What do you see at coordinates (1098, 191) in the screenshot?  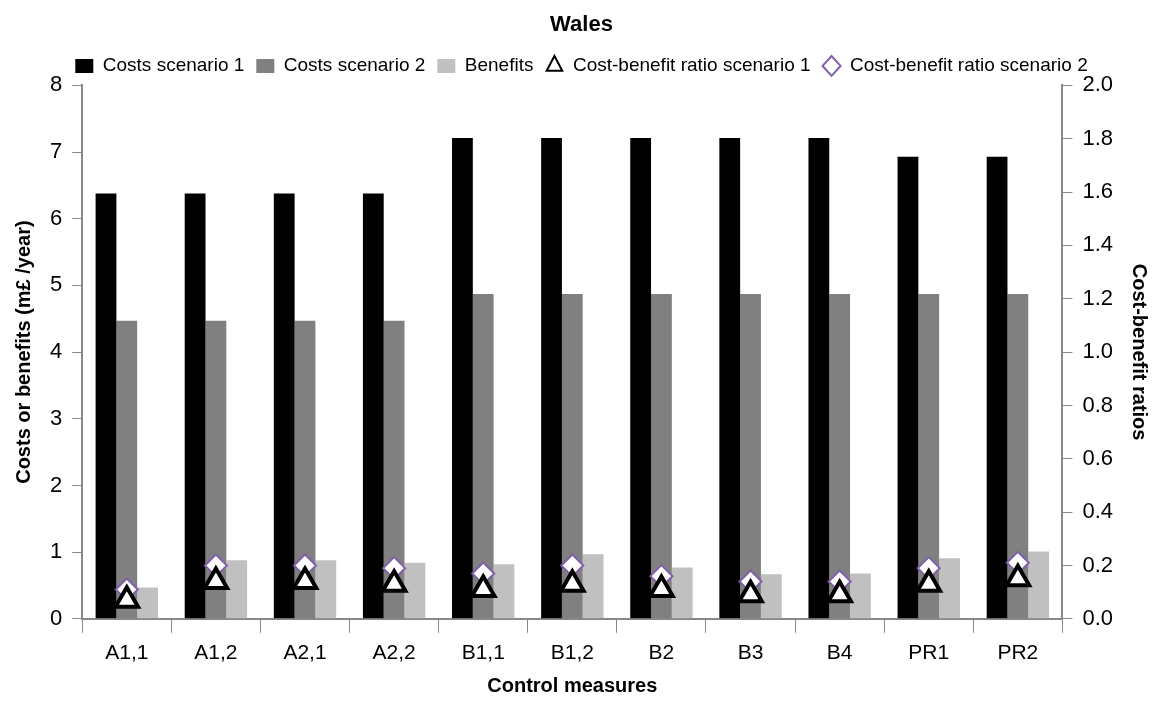 I see `y2-tick-label: 1.6` at bounding box center [1098, 191].